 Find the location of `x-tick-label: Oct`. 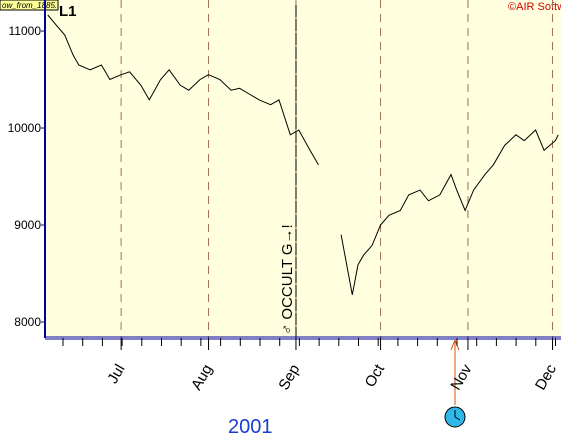

x-tick-label: Oct is located at coordinates (375, 375).